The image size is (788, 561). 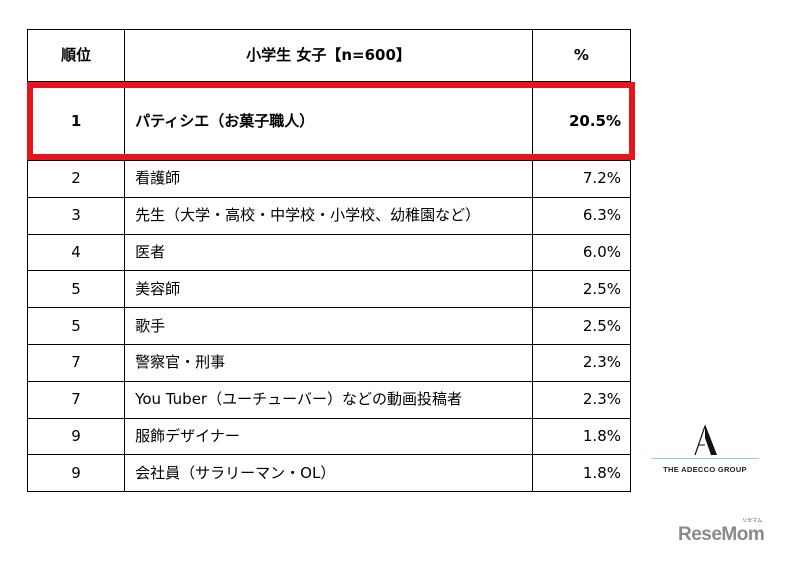 I want to click on table-row: 4 医者 6.0%, so click(x=329, y=252).